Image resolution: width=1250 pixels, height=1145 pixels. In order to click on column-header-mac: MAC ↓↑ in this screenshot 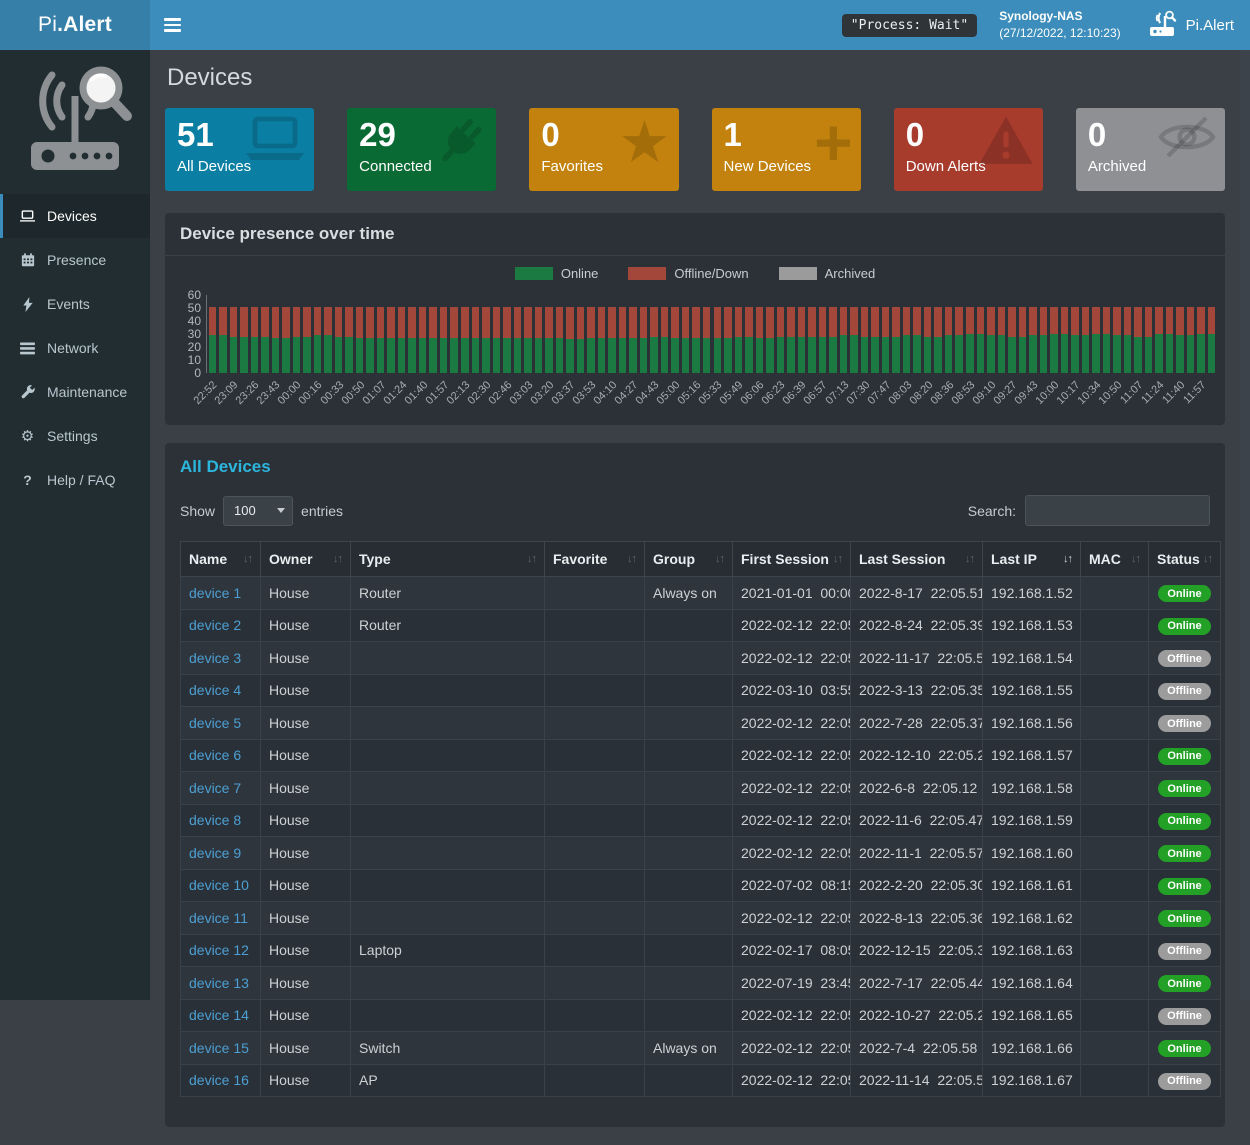, I will do `click(1114, 559)`.